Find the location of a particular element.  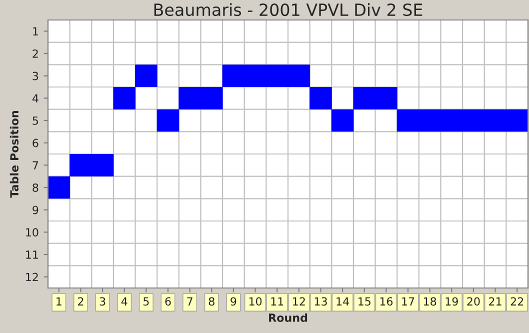

x-tick-label: 12 is located at coordinates (299, 301).